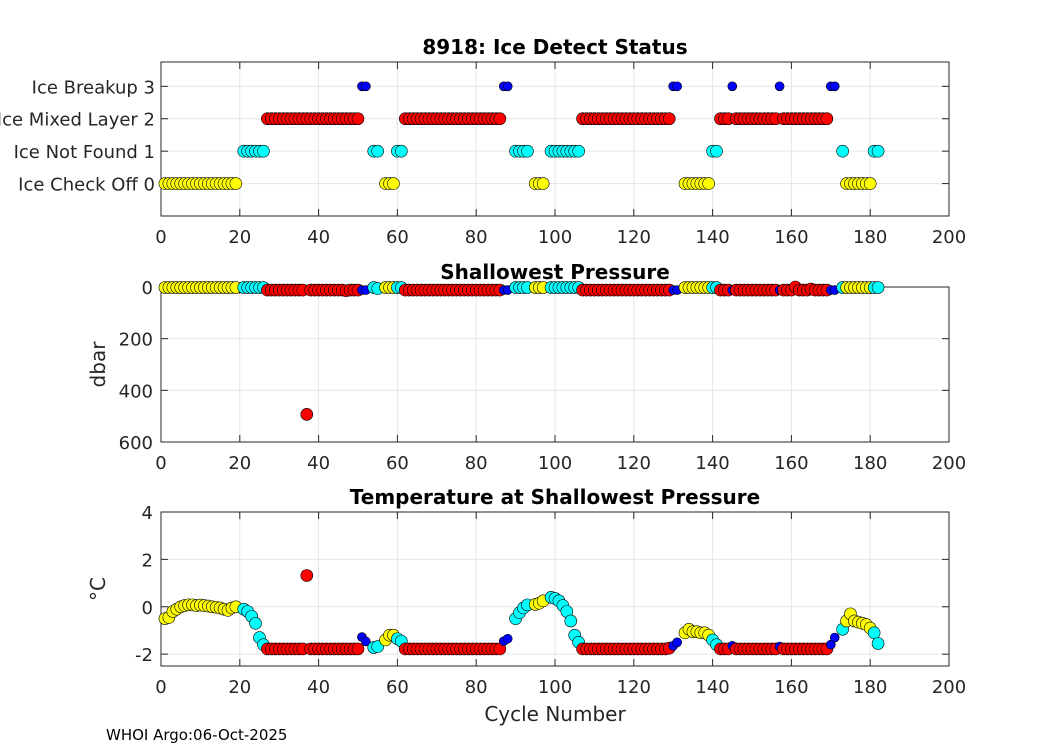 This screenshot has width=1050, height=750. Describe the element at coordinates (98, 589) in the screenshot. I see `y-axis-label: °C` at that location.